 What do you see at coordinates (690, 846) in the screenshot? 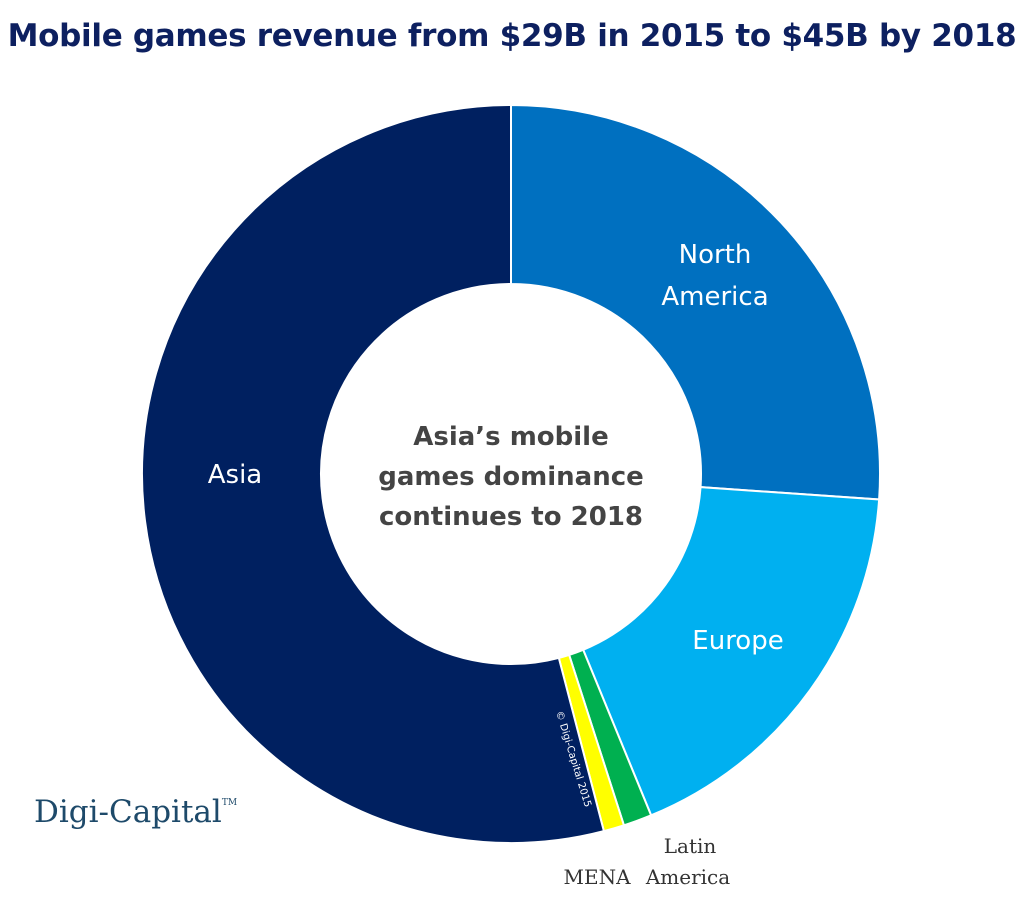
I see `slice-label: Latin` at bounding box center [690, 846].